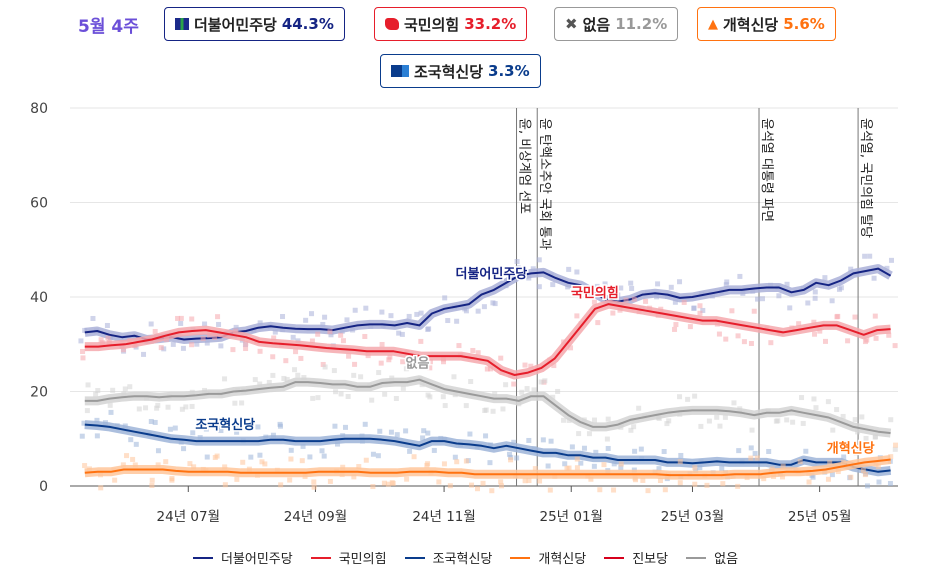 Image resolution: width=931 pixels, height=582 pixels. I want to click on pill-rebuilding: 조국혁신당 3.3%, so click(460, 71).